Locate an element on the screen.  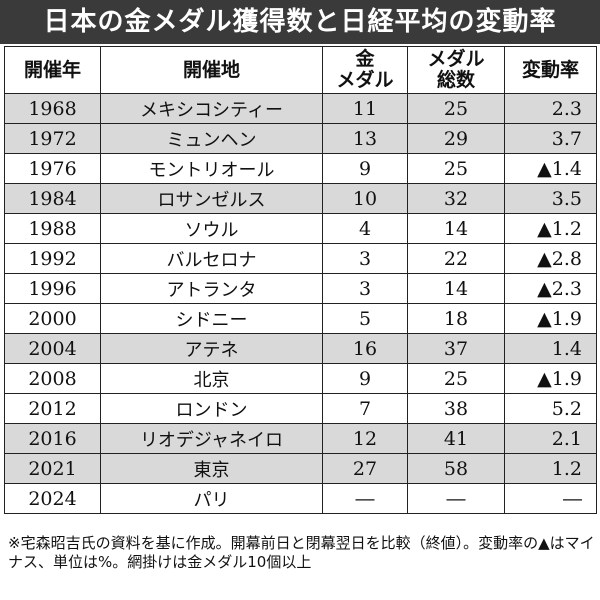
table-row: 1988 ソウル 4 14 ▲1.2 is located at coordinates (300, 228).